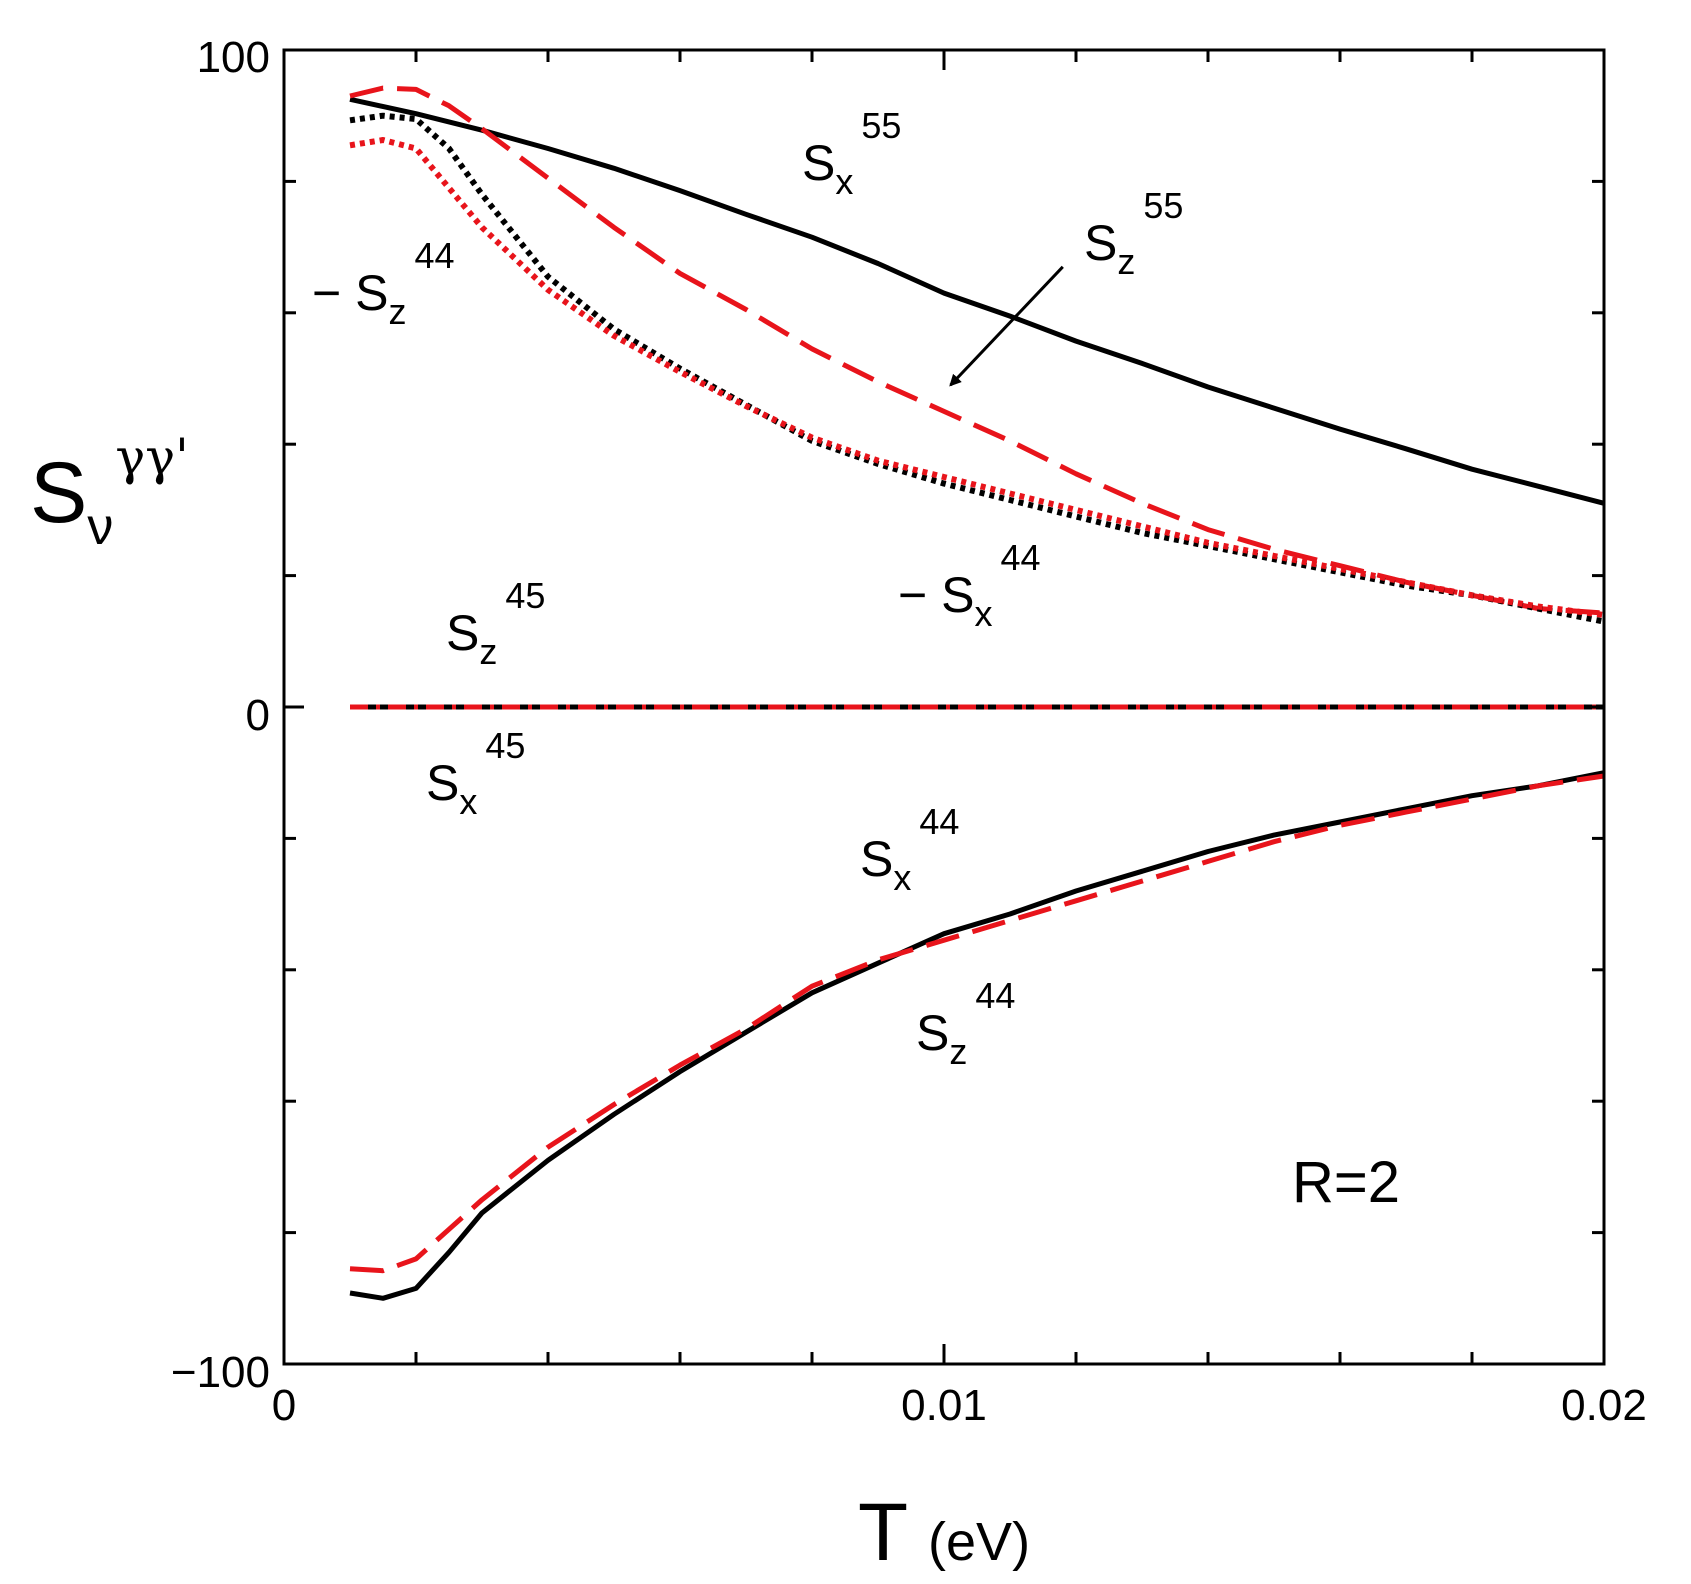 Image resolution: width=1691 pixels, height=1584 pixels. What do you see at coordinates (109, 492) in the screenshot?
I see `y-axis-label: Sνγγ'` at bounding box center [109, 492].